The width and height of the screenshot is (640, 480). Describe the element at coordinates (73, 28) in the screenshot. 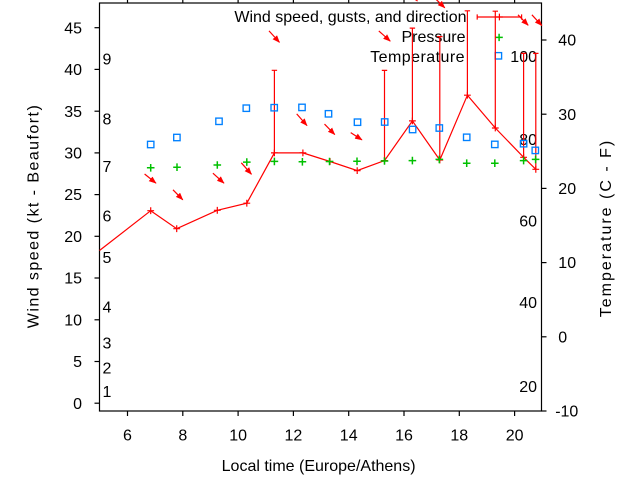

I see `svg-text: 45` at that location.